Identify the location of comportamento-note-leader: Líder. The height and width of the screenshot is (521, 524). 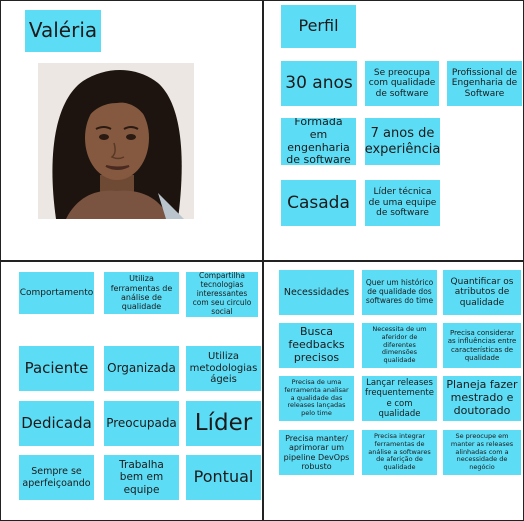
(223, 423).